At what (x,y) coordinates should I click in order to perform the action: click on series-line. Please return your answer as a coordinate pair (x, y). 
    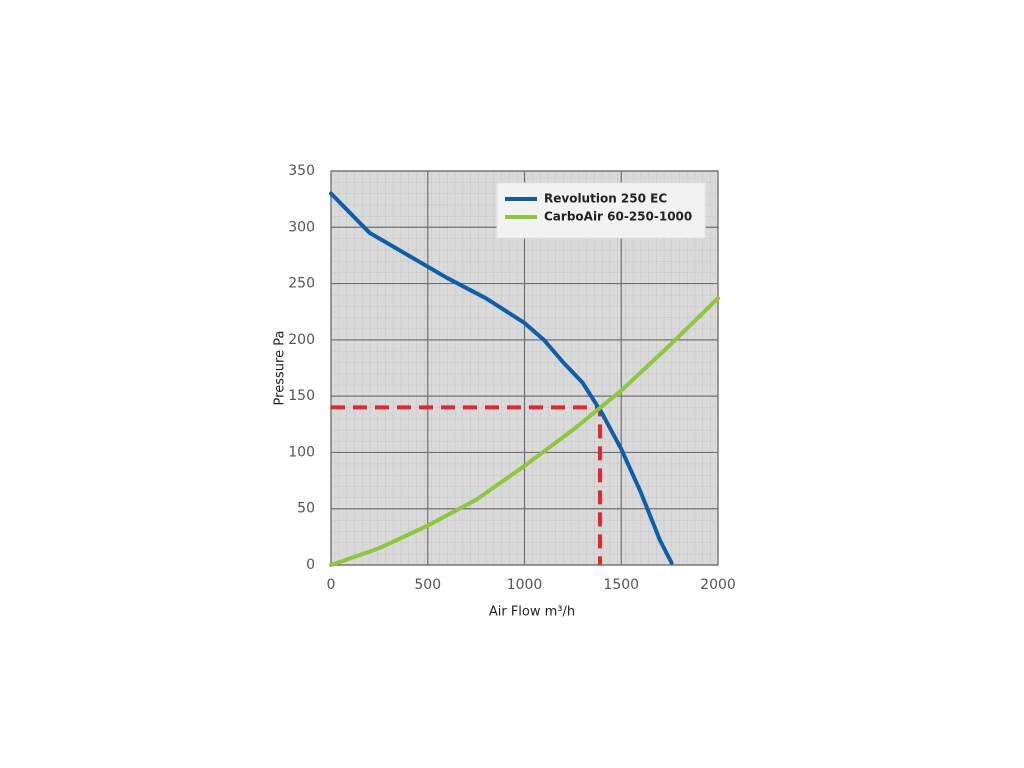
    Looking at the image, I should click on (524, 431).